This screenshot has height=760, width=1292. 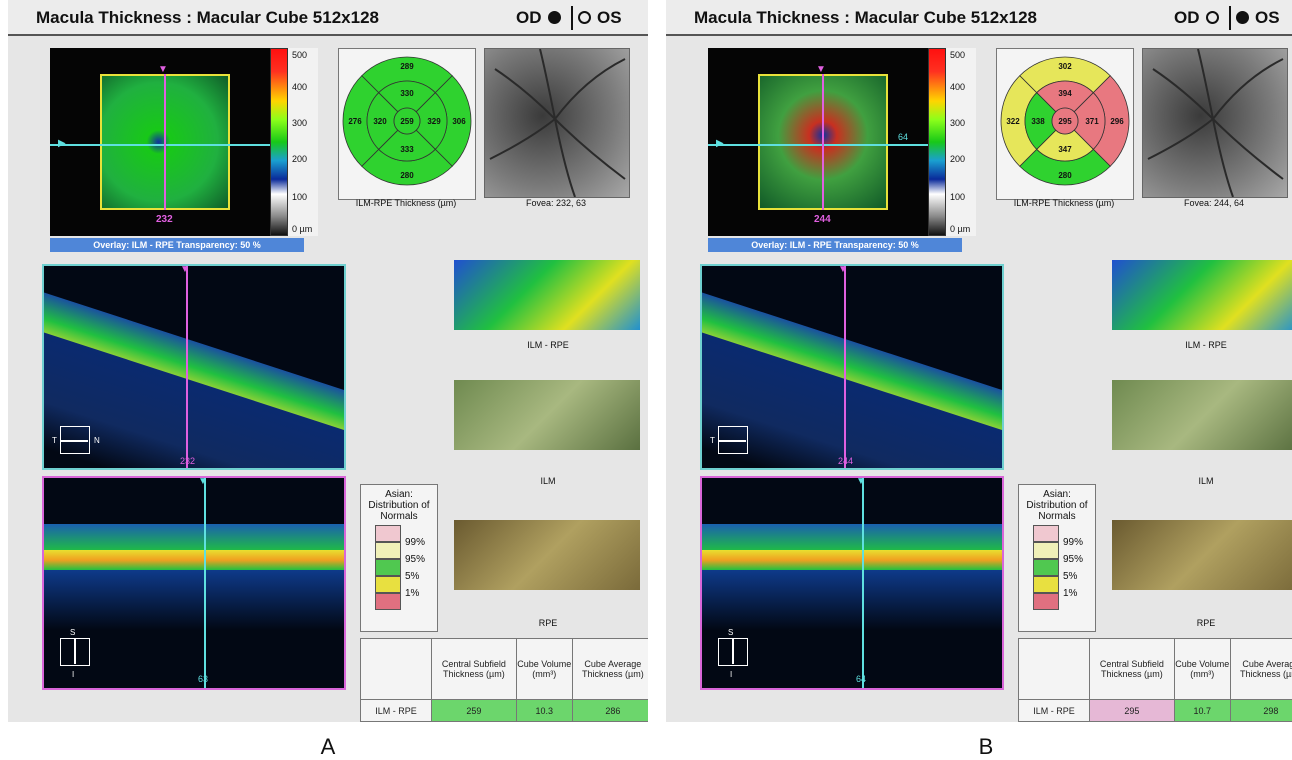 I want to click on vertical-bscan: ▼ S I 63, so click(x=194, y=583).